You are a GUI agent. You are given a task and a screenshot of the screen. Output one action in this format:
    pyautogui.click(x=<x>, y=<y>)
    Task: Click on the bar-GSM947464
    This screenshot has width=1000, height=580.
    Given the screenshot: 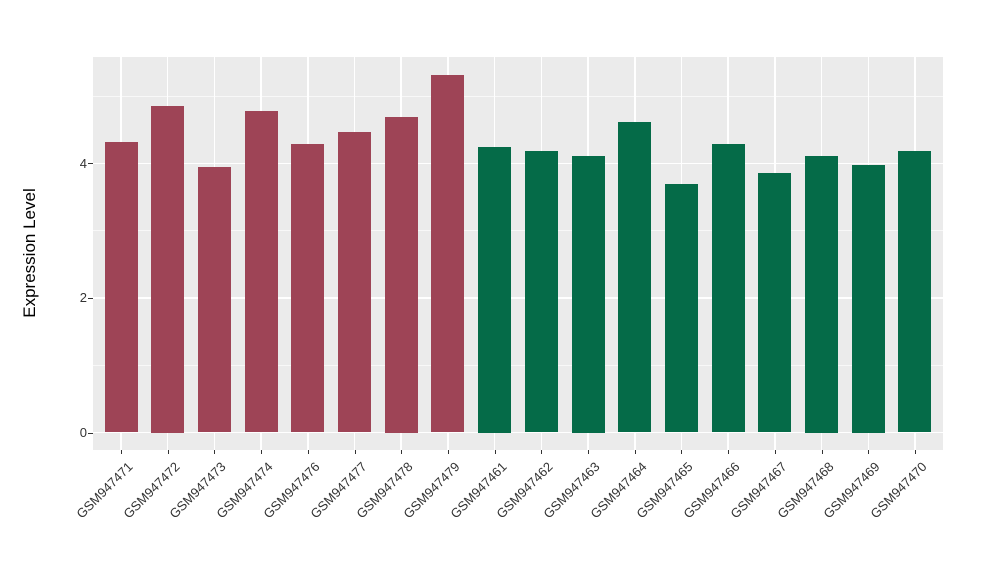 What is the action you would take?
    pyautogui.click(x=635, y=277)
    